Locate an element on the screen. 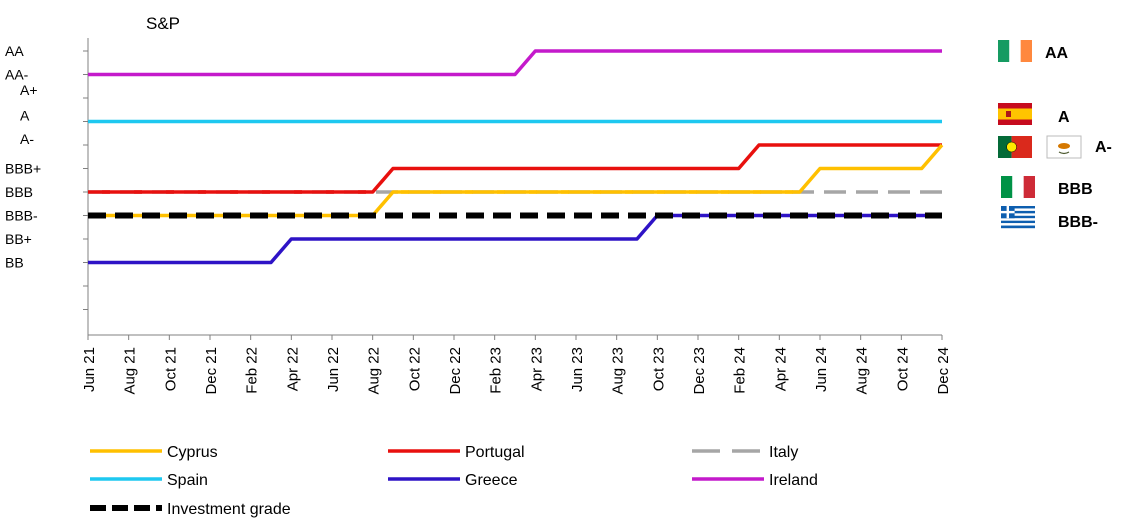  legend-label-portugal: Portugal is located at coordinates (495, 452).